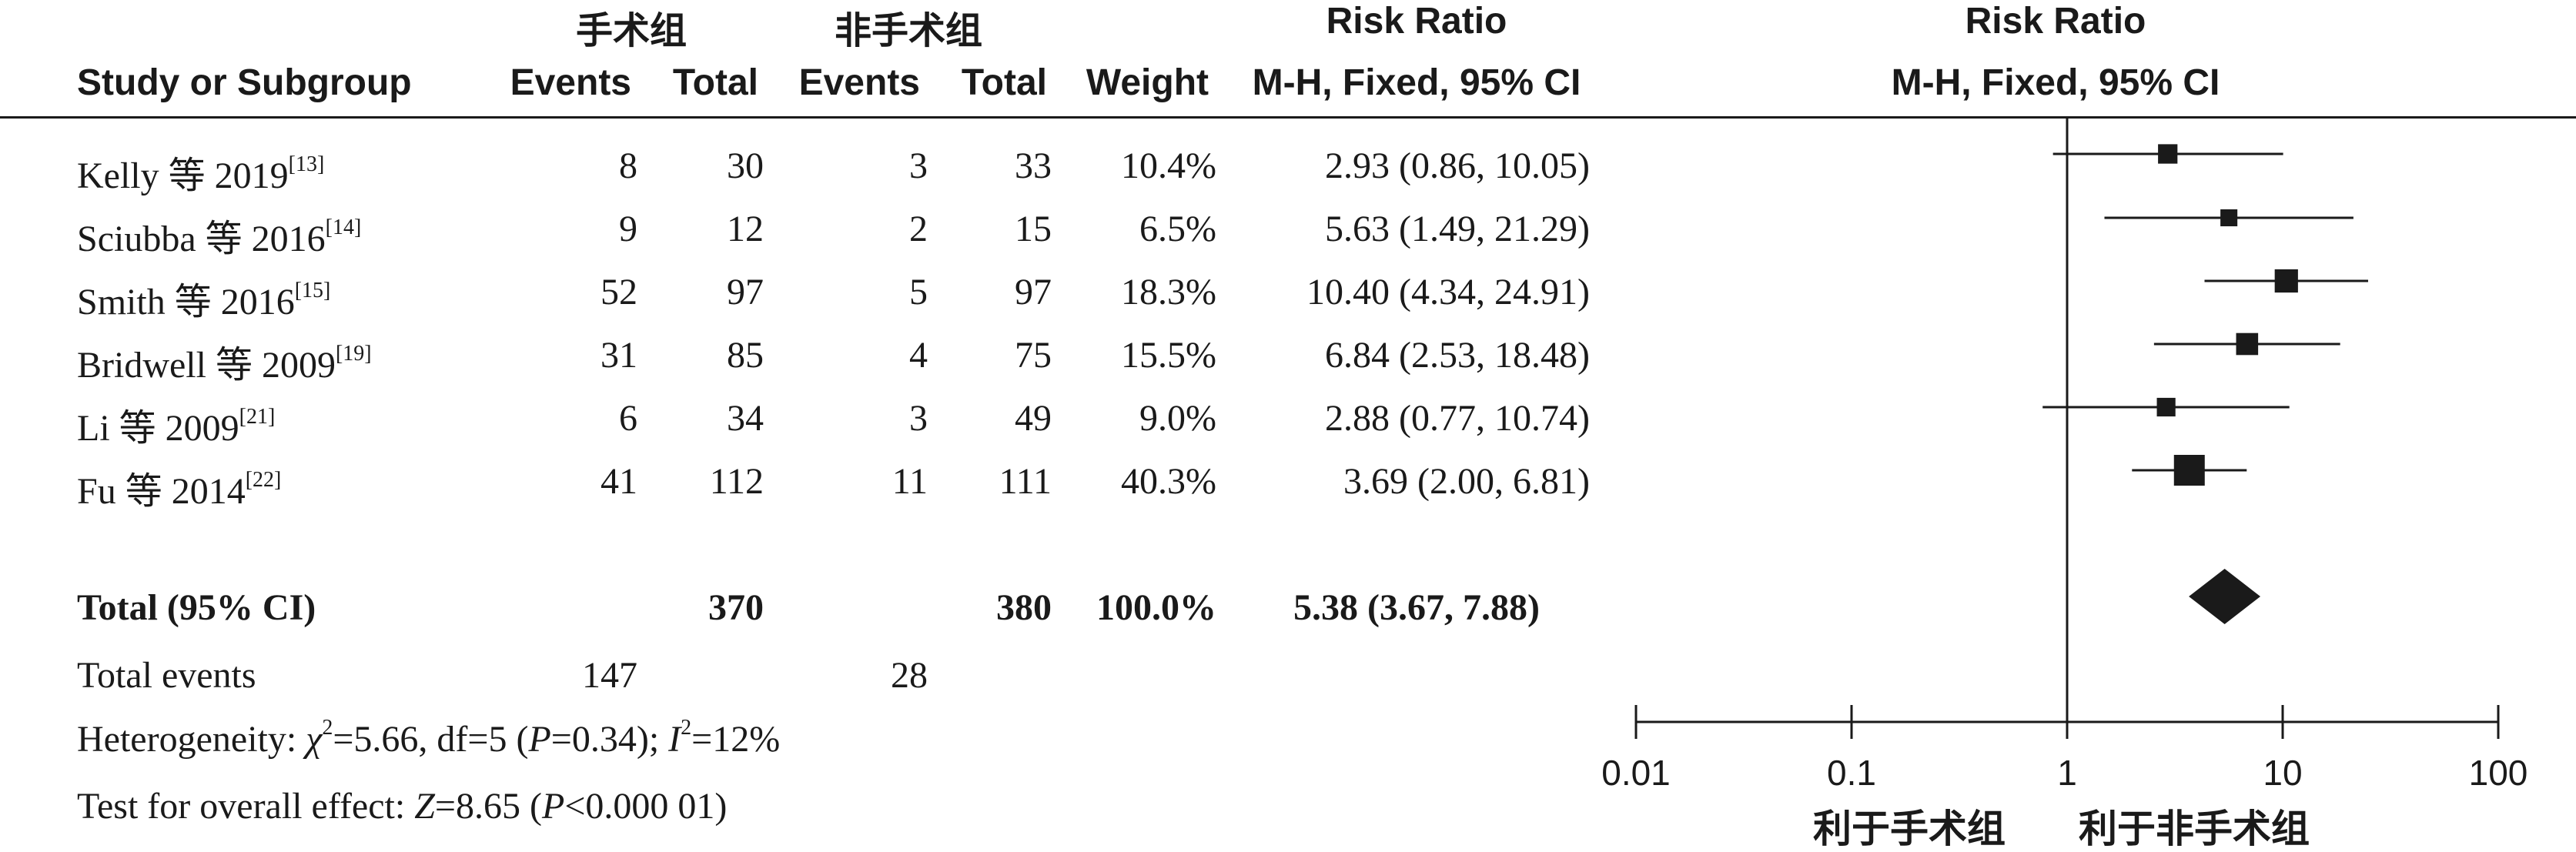 This screenshot has width=2576, height=852. Describe the element at coordinates (909, 675) in the screenshot. I see `total-events-2: 28` at that location.